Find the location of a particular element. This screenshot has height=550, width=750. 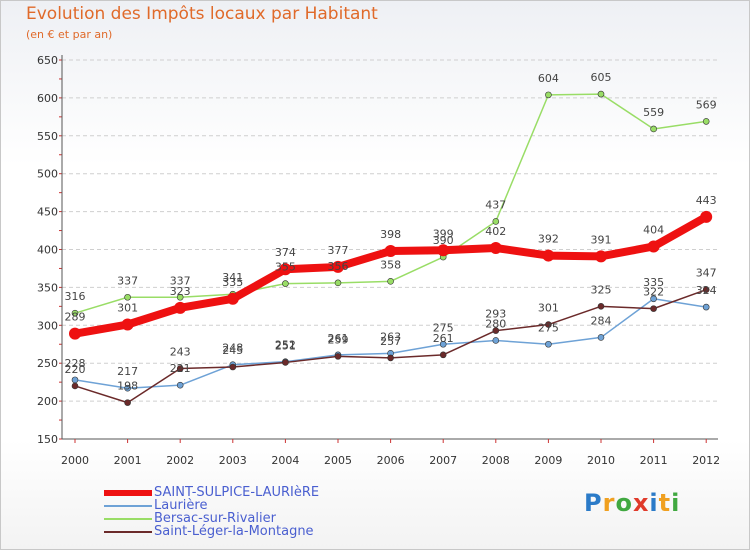

data-label: 322 is located at coordinates (653, 292).